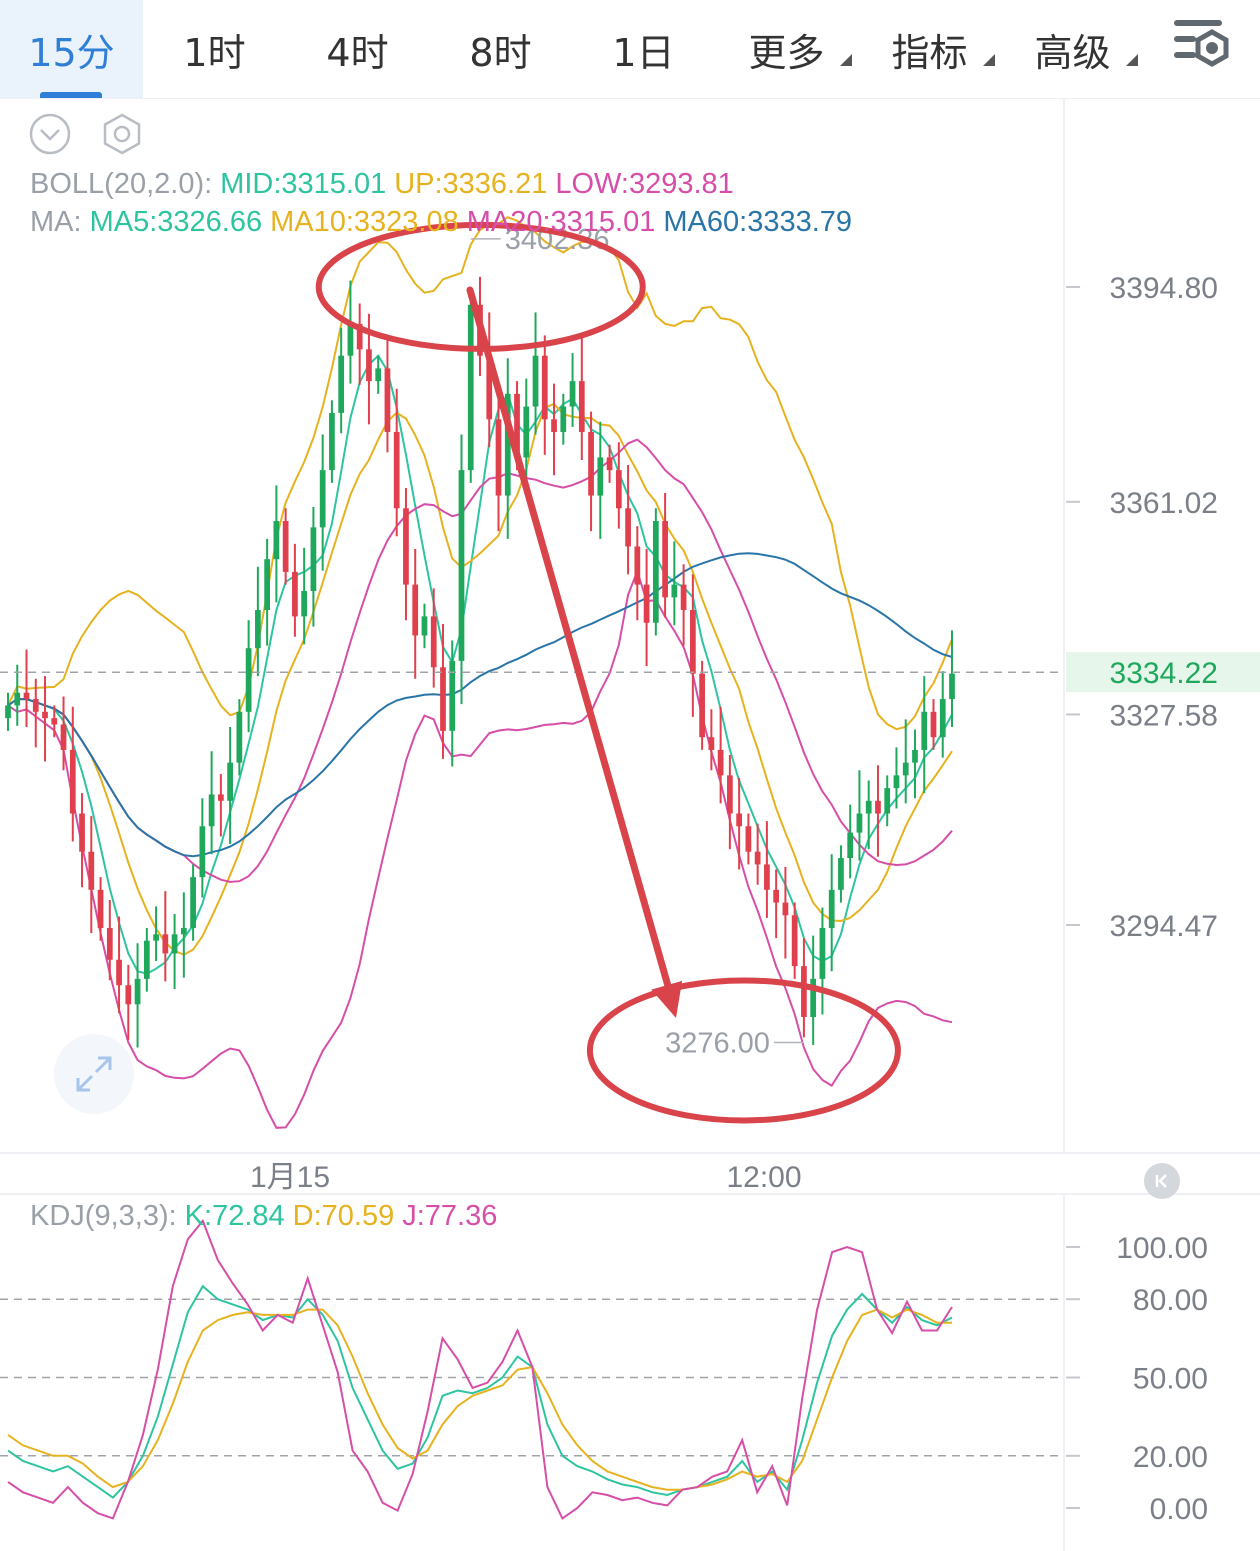  What do you see at coordinates (500, 49) in the screenshot?
I see `tab-8hour: 8时` at bounding box center [500, 49].